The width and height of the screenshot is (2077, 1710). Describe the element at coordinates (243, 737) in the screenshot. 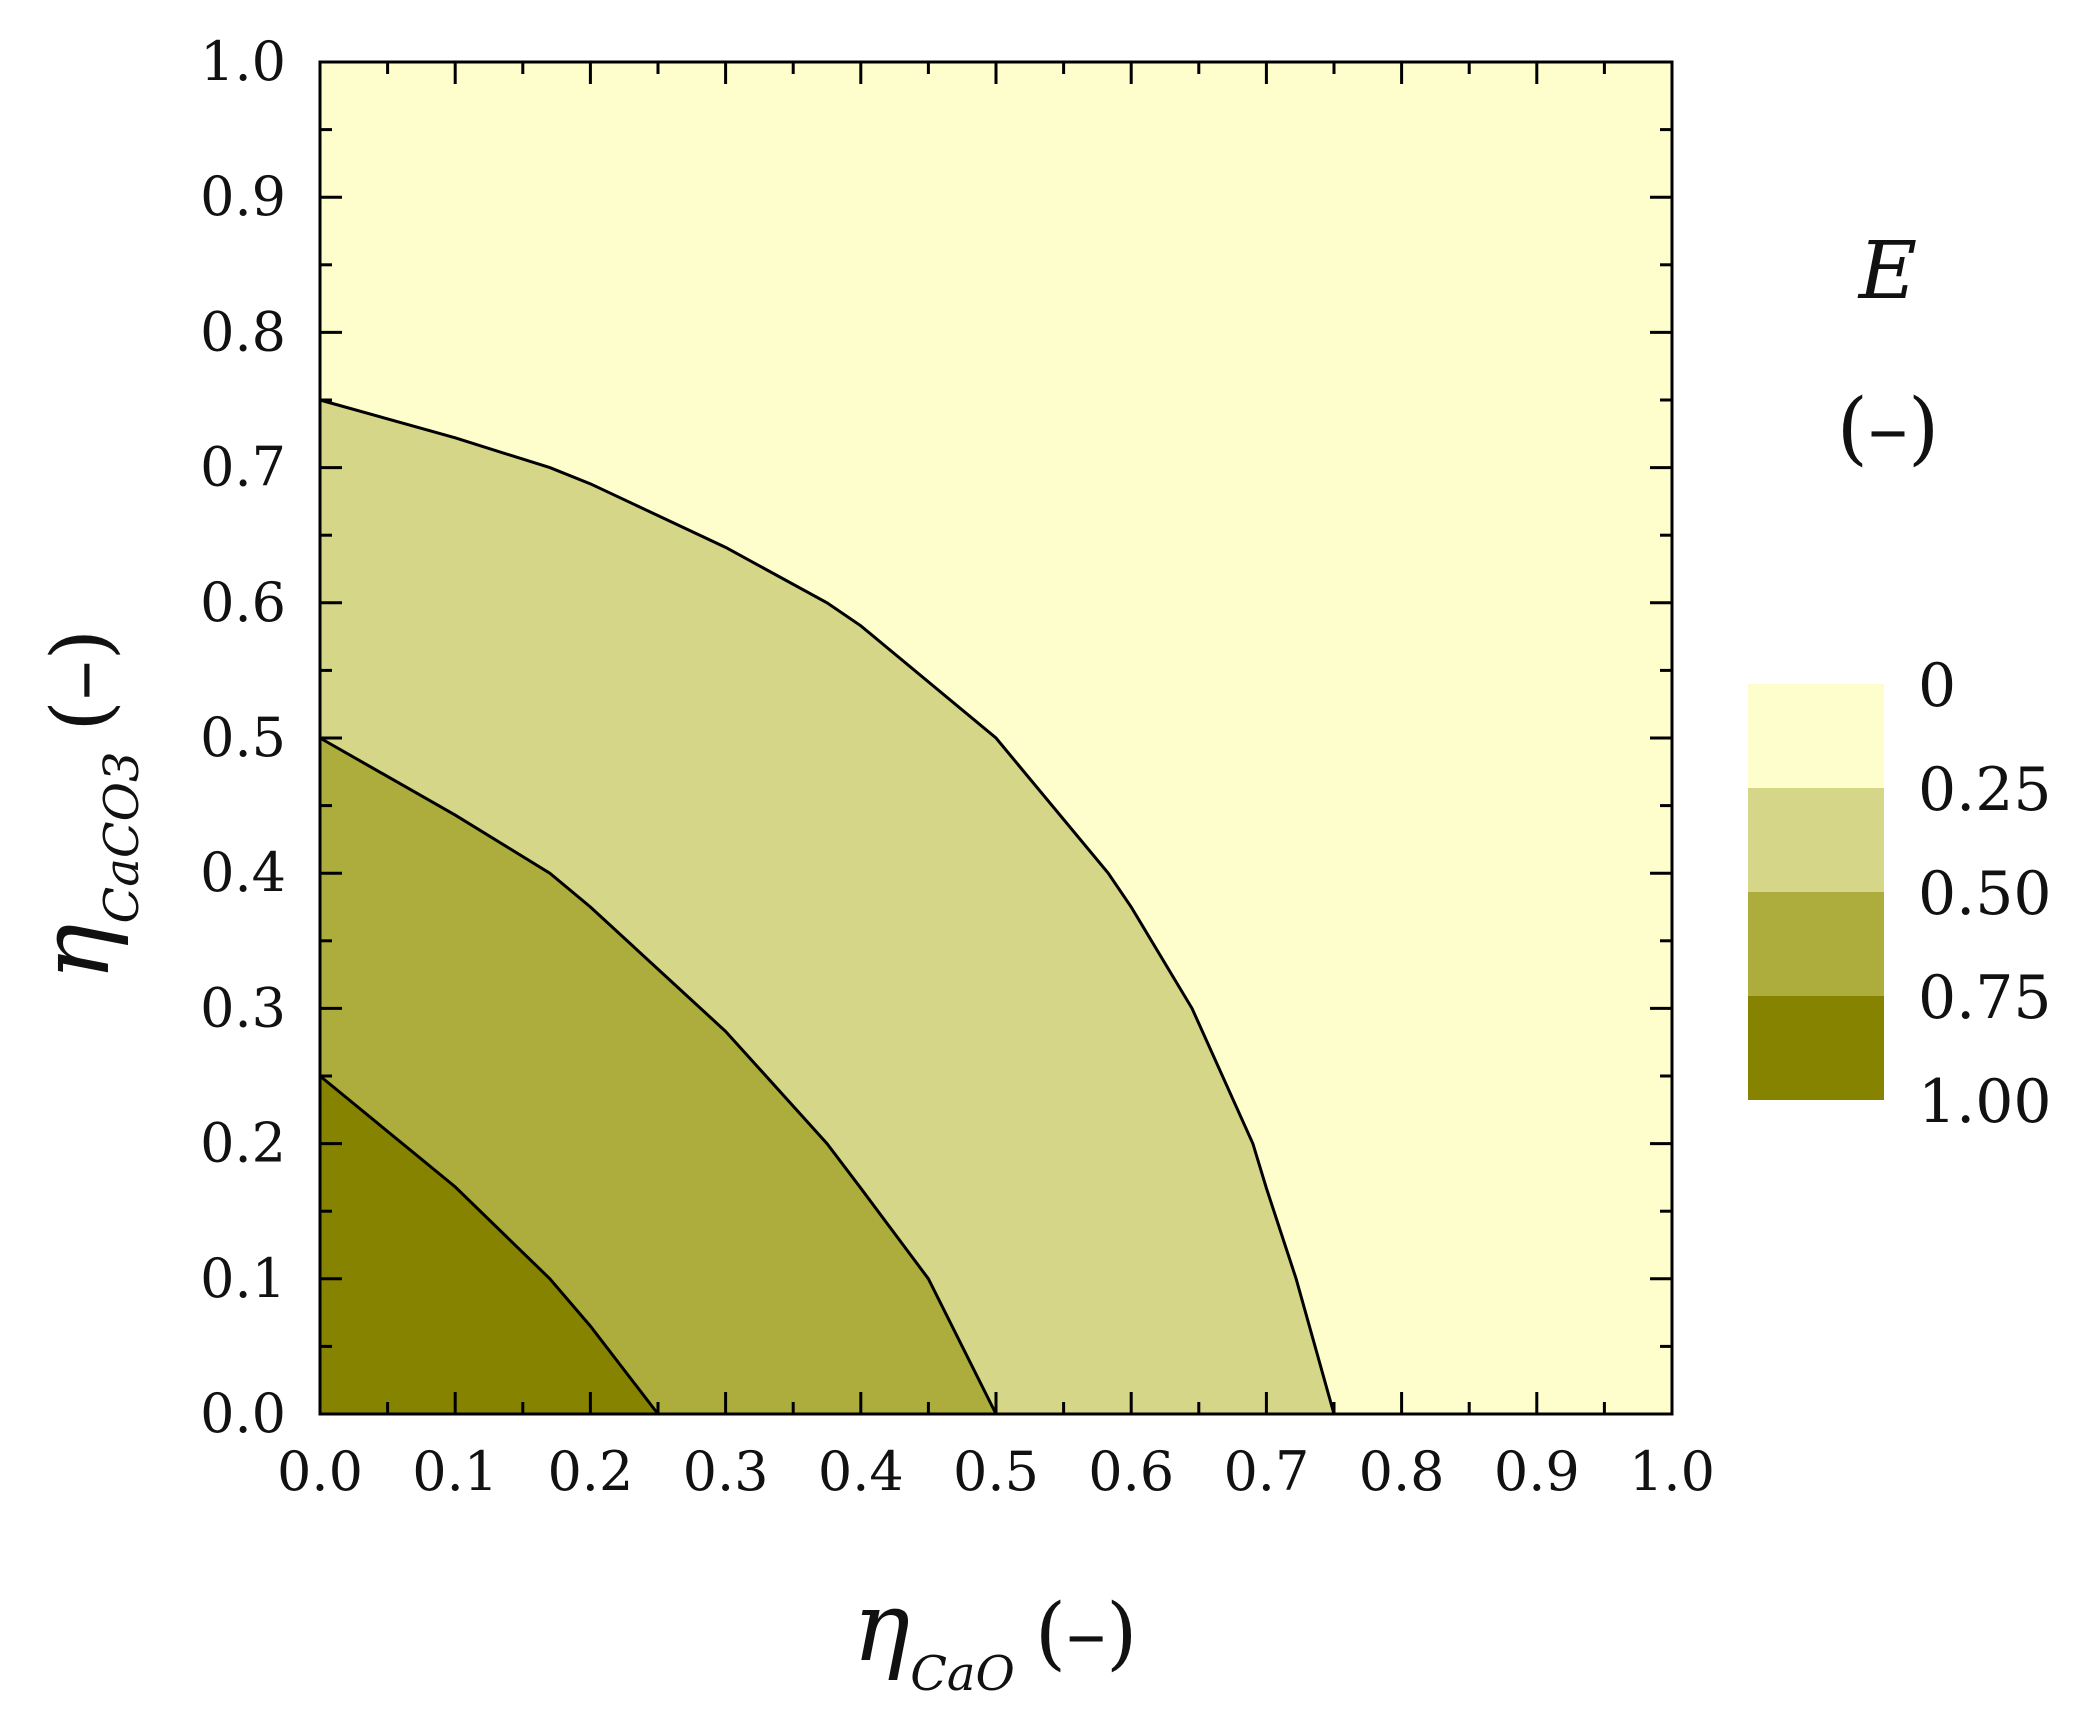

I see `y-tick-label: 0.5` at that location.